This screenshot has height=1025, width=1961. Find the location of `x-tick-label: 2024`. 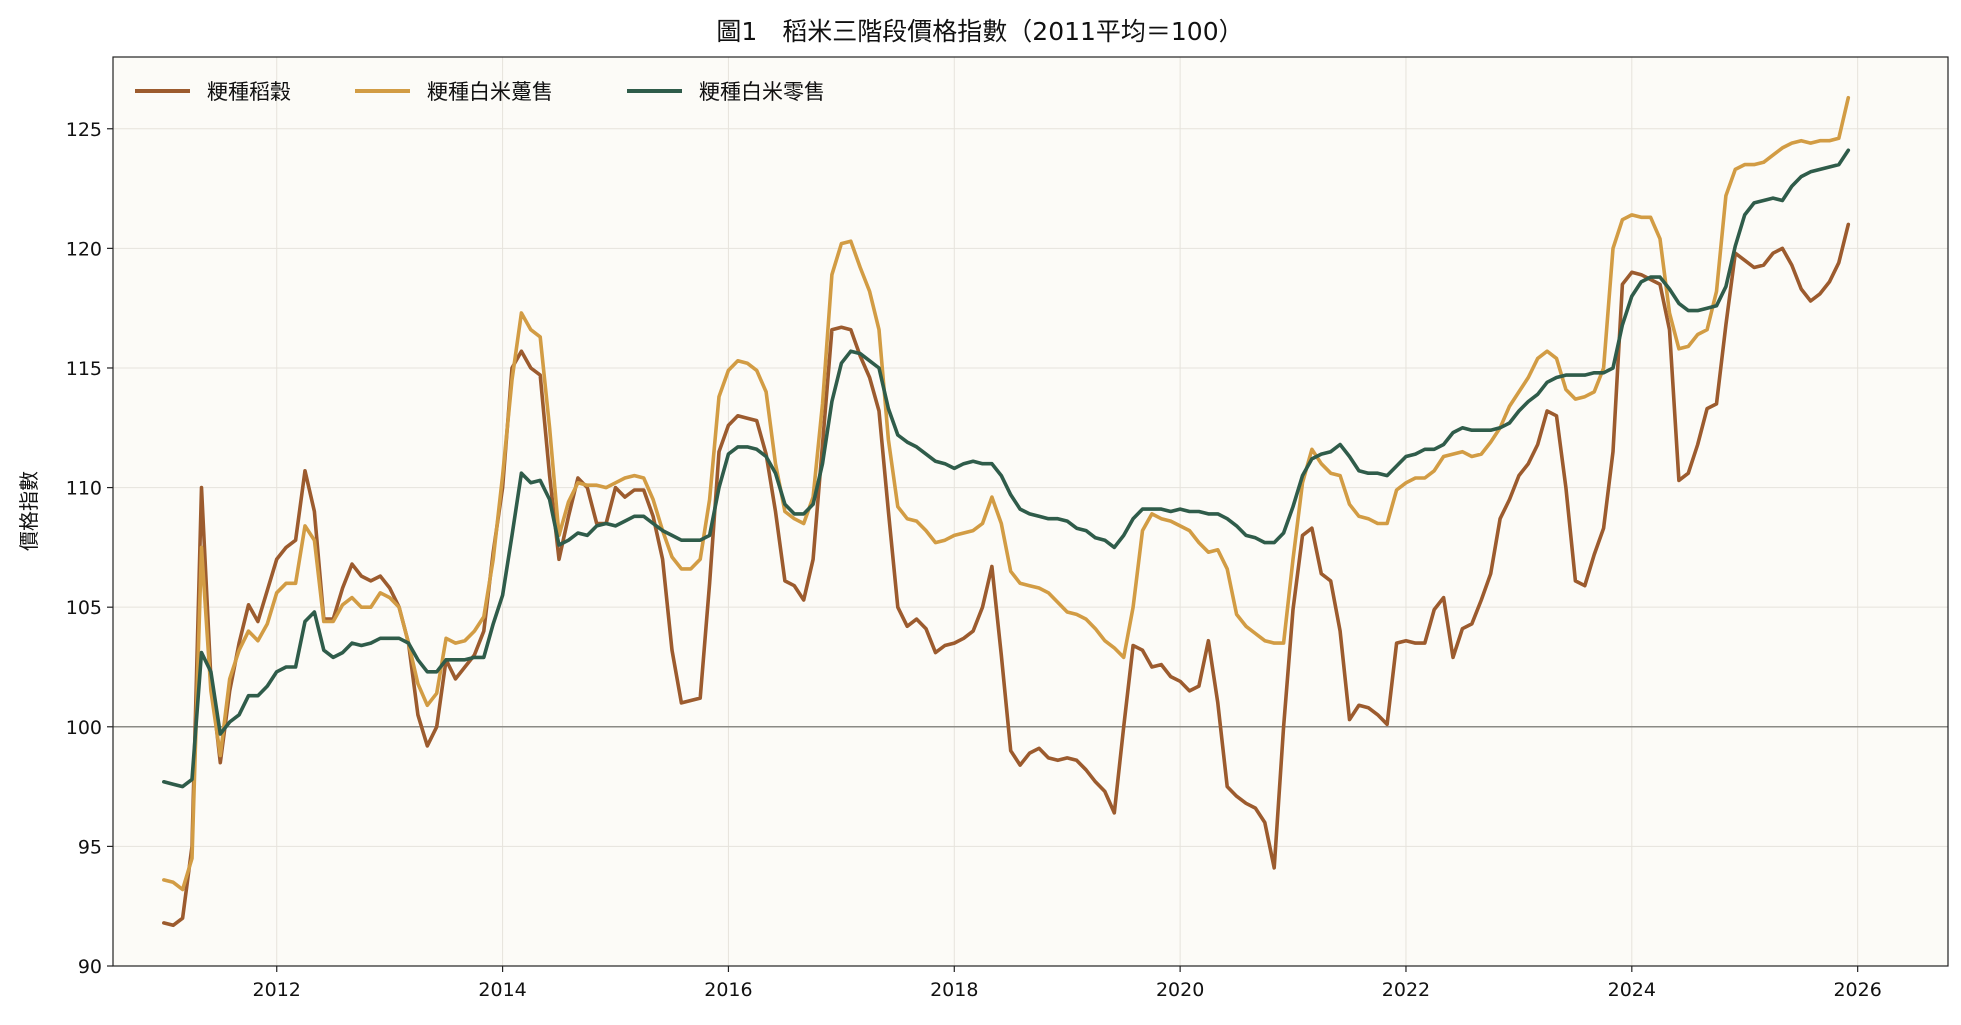

x-tick-label: 2024 is located at coordinates (1632, 990).